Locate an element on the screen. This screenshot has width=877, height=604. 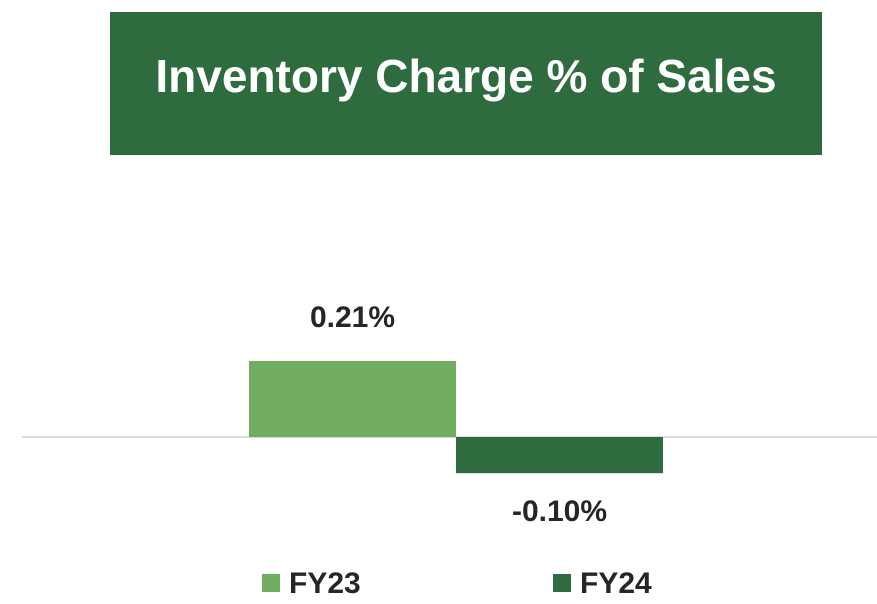
data-label: -0.10% is located at coordinates (559, 511).